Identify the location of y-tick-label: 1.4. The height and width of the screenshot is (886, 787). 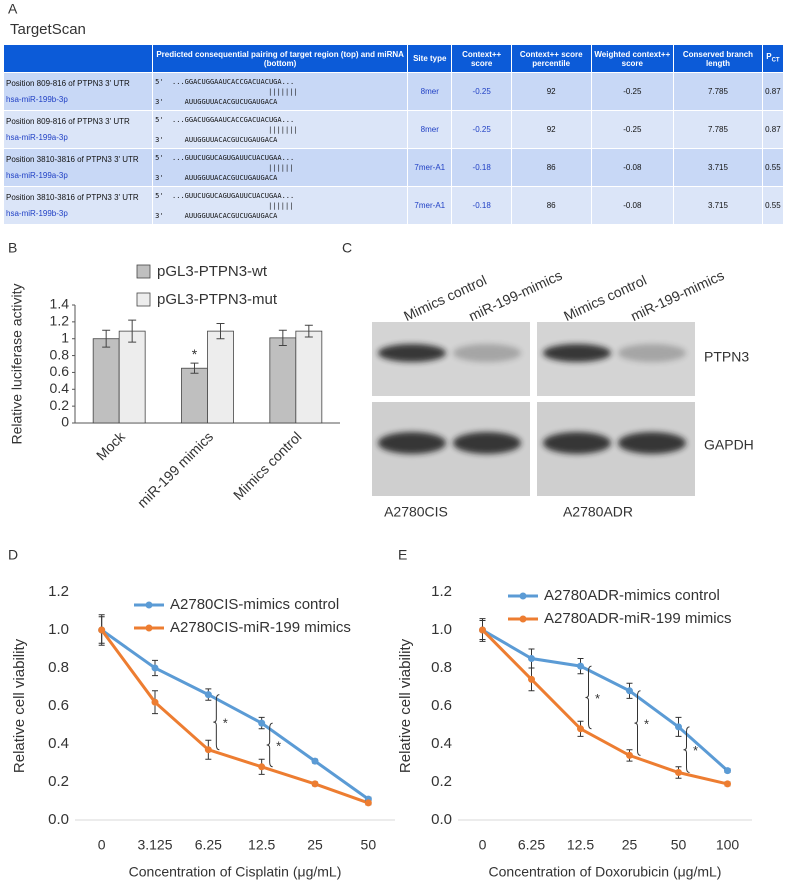
(60, 304).